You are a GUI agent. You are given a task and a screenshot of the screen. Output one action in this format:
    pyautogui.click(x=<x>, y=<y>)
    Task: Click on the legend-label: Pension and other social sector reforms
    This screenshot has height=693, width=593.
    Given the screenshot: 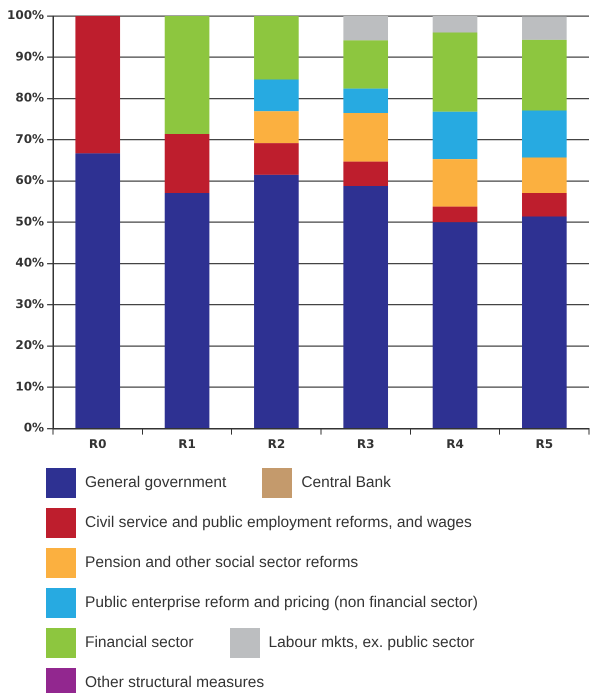 What is the action you would take?
    pyautogui.click(x=221, y=563)
    